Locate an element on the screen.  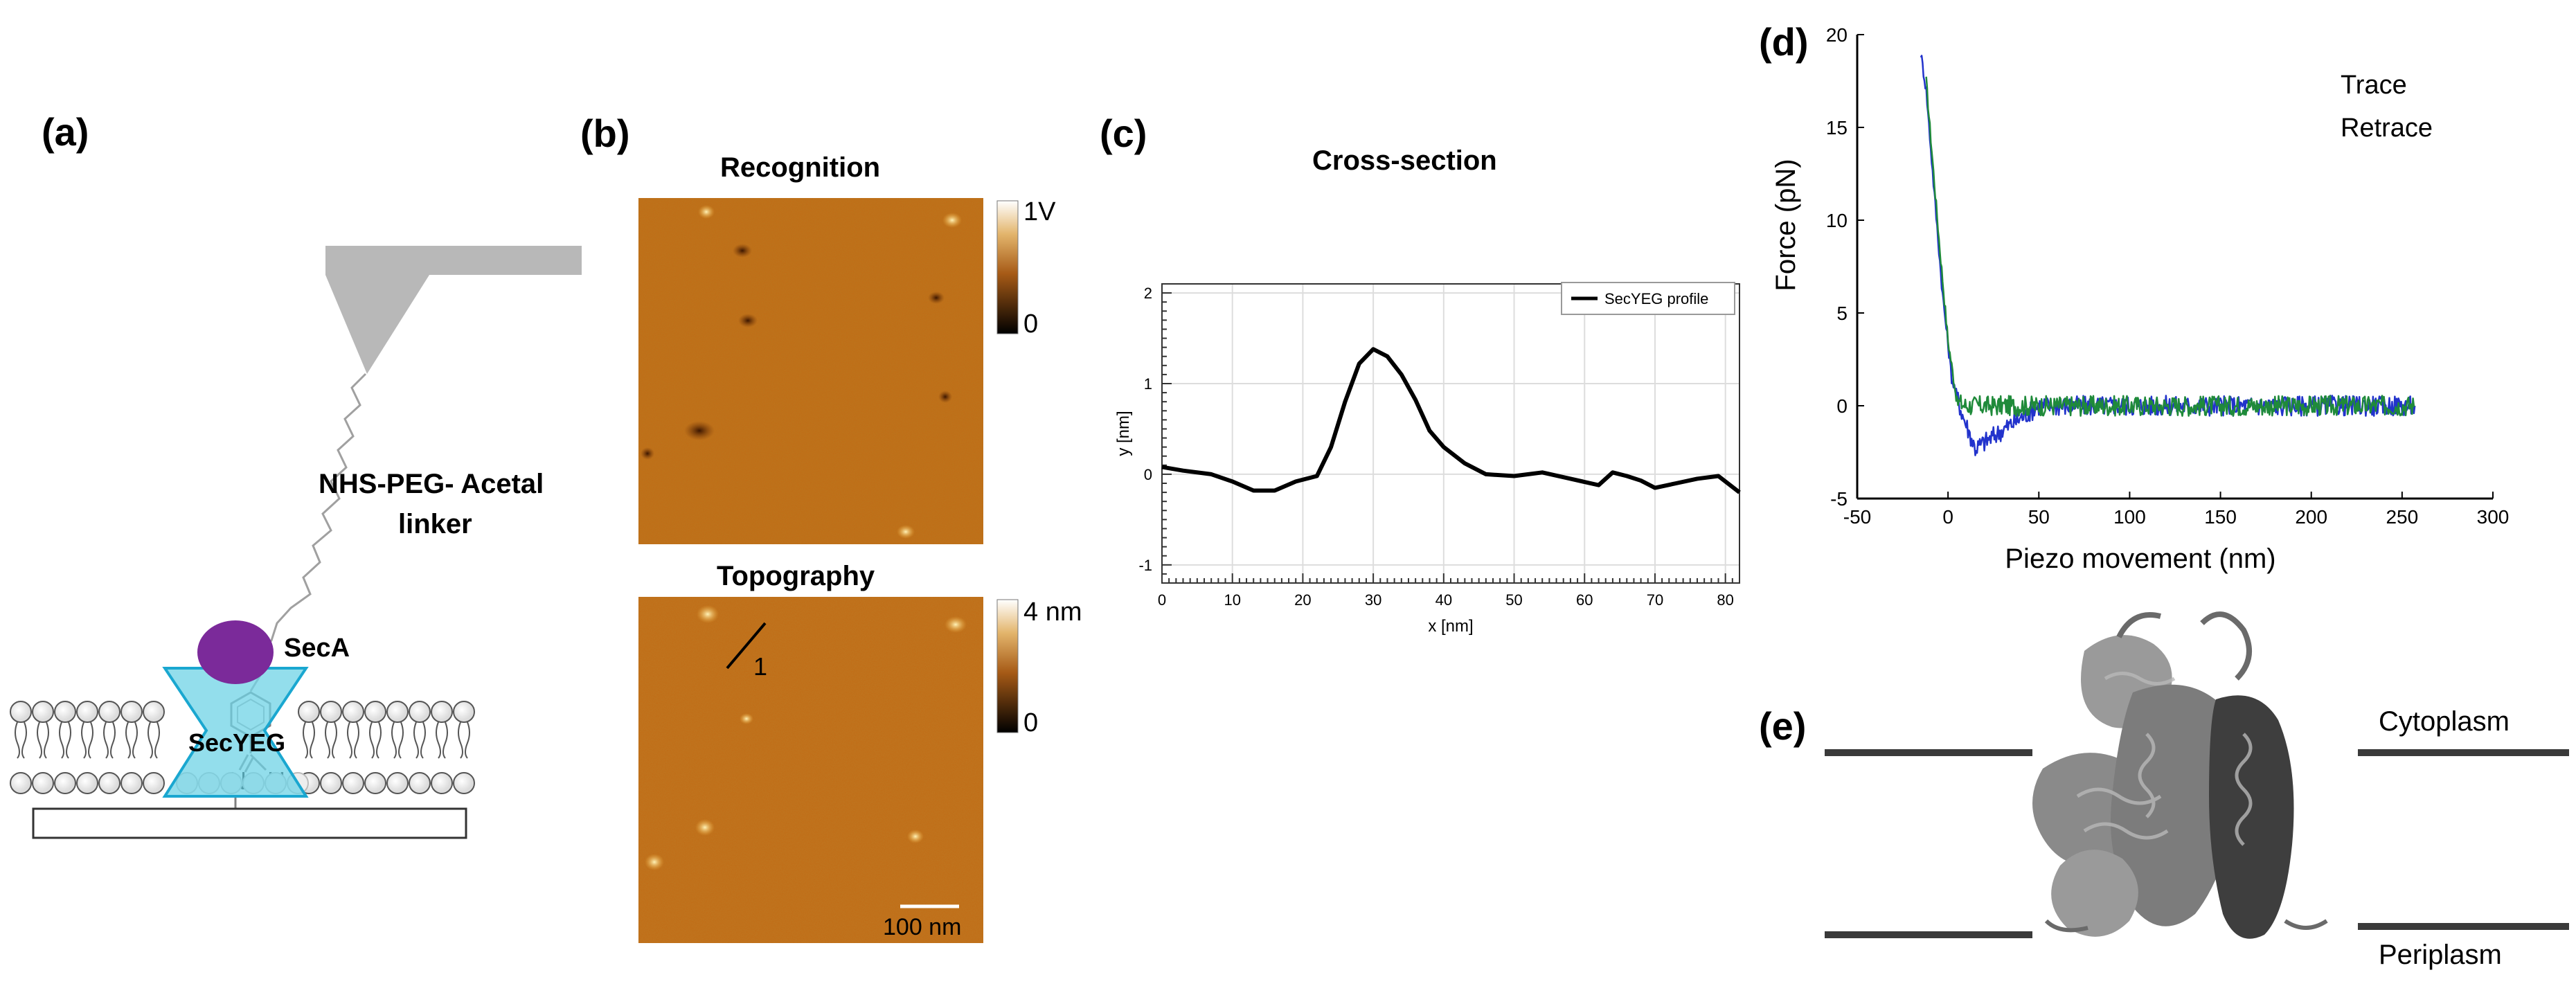
linker-label-line1: NHS-PEG- Acetal is located at coordinates (431, 484).